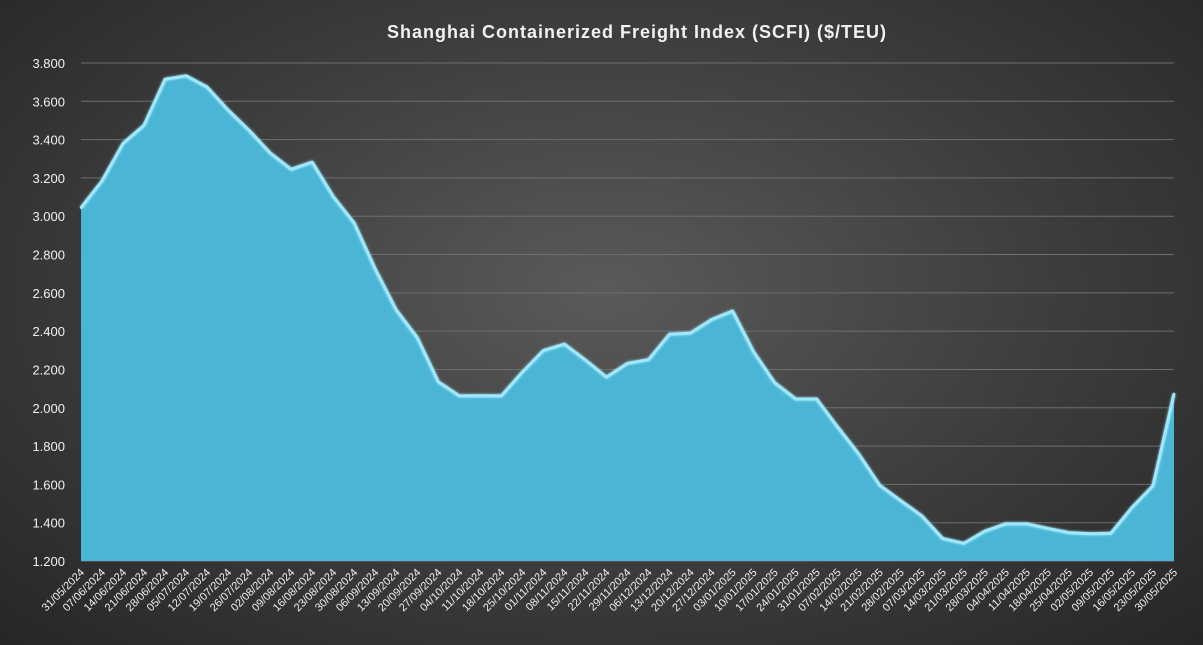  Describe the element at coordinates (48, 446) in the screenshot. I see `y-tick-label: 1.800` at that location.